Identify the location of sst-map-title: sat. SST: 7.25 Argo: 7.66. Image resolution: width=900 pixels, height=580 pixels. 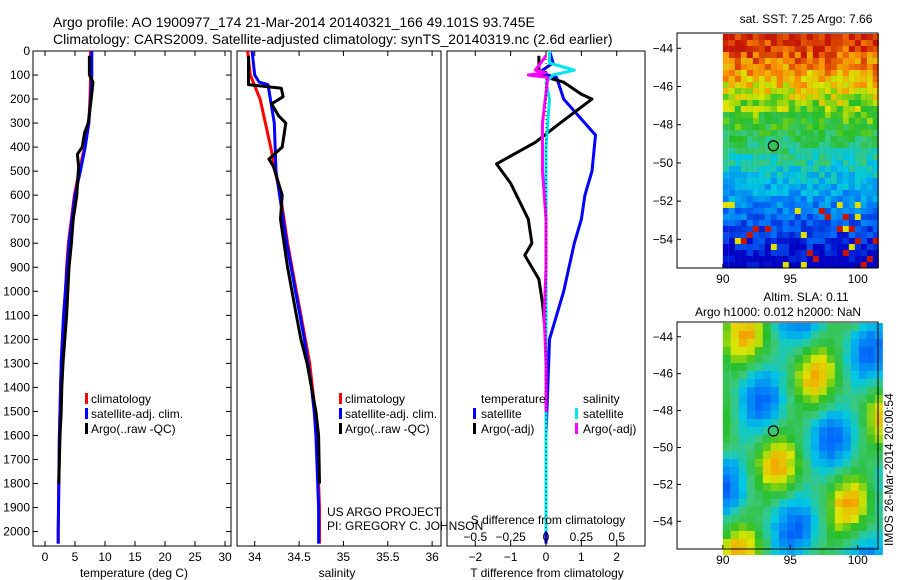
(806, 19).